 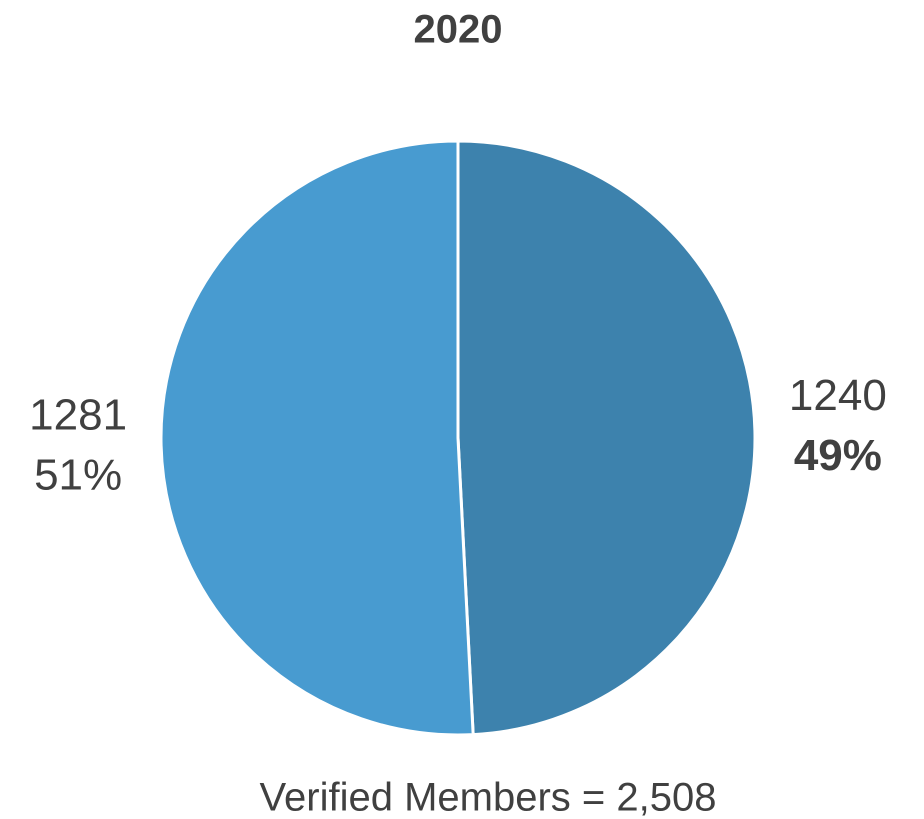 I want to click on chart-note: Verified Members = 2,508, so click(x=488, y=797).